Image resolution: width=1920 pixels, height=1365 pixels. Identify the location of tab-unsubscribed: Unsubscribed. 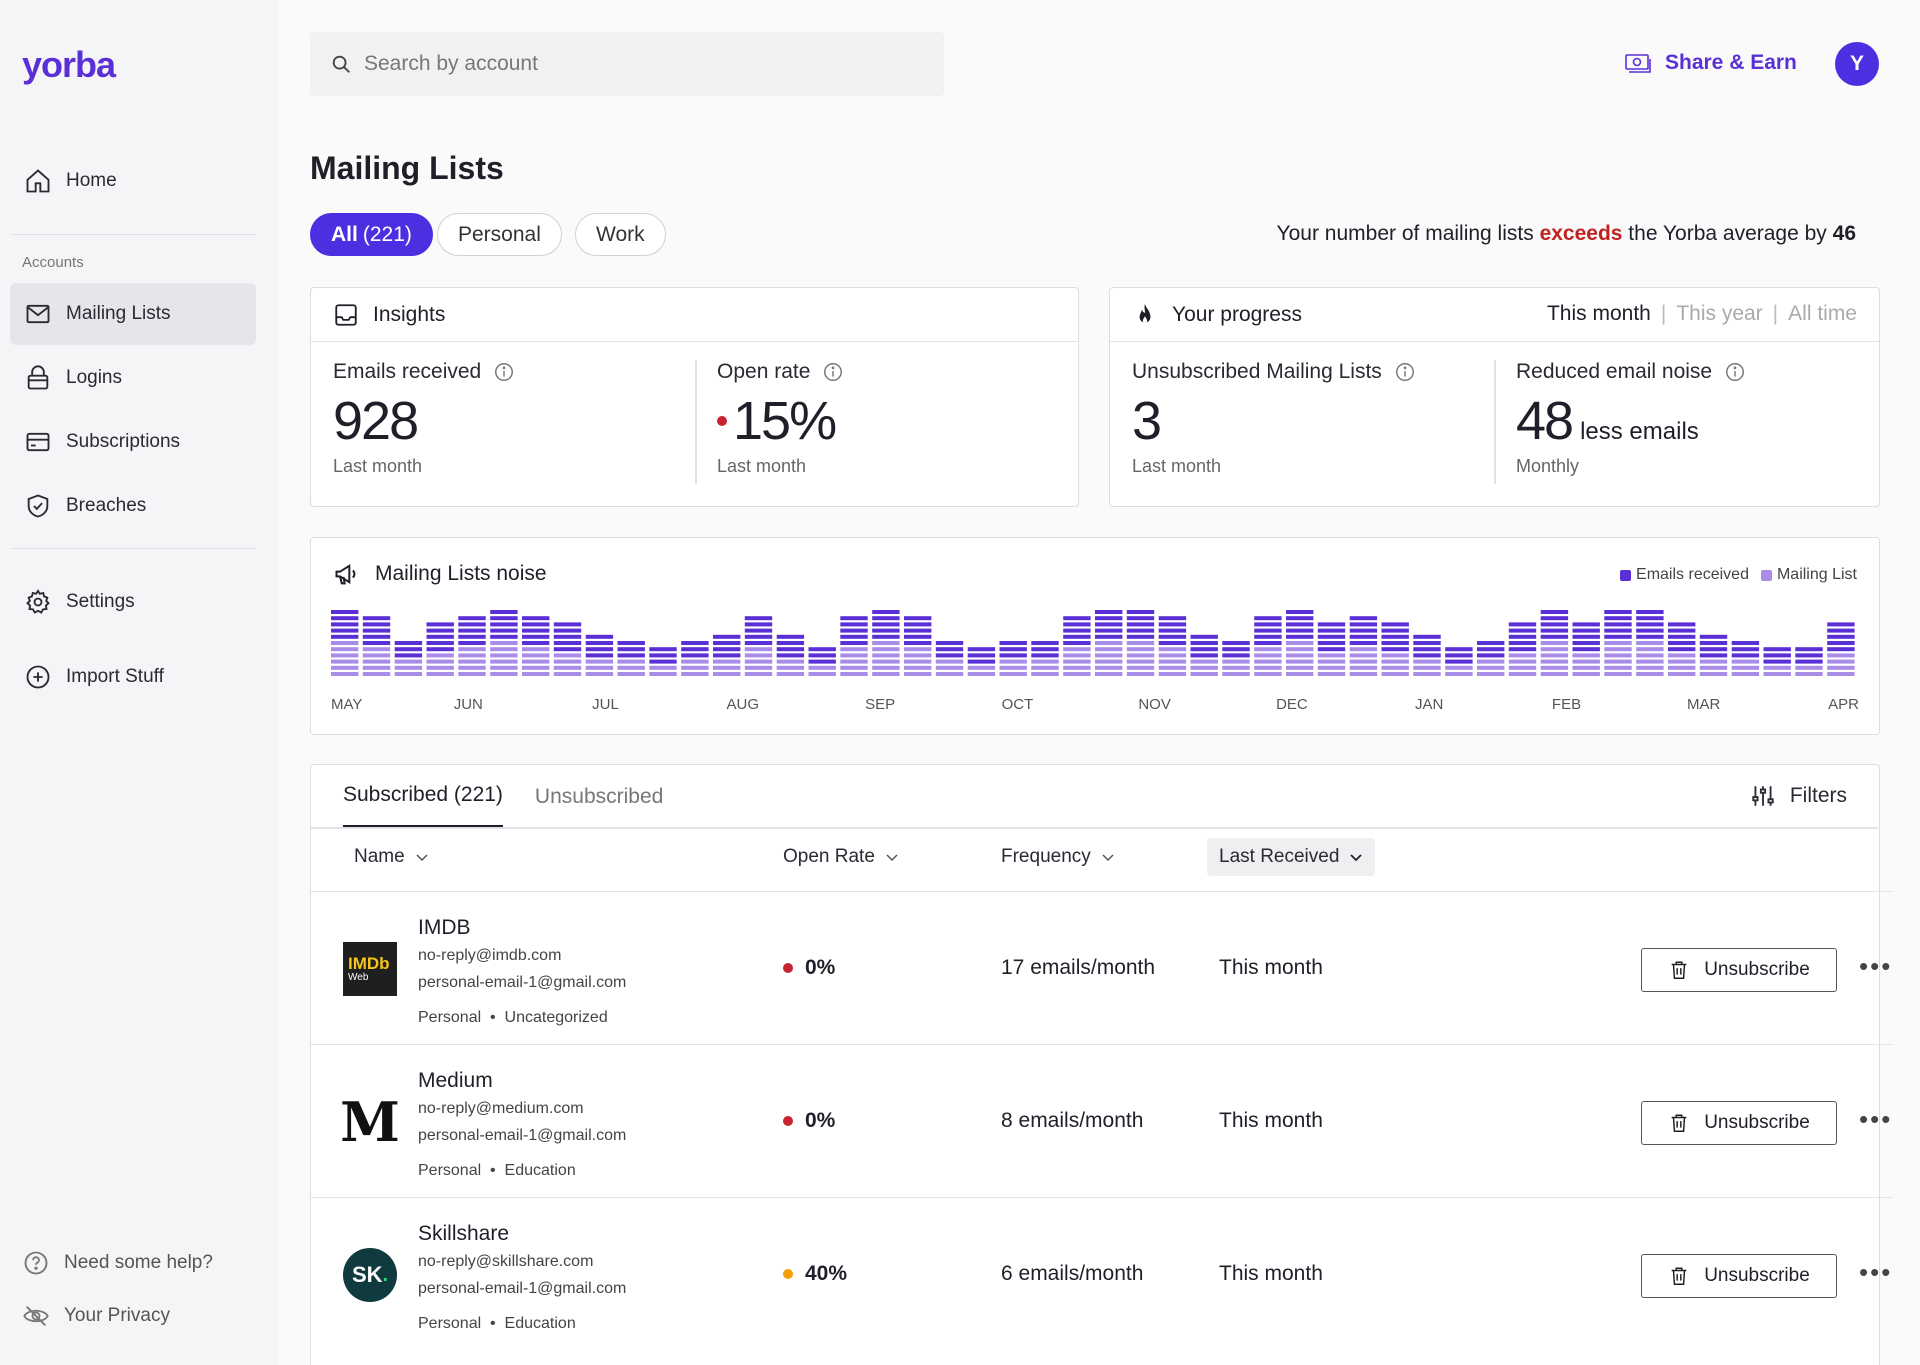
(599, 796).